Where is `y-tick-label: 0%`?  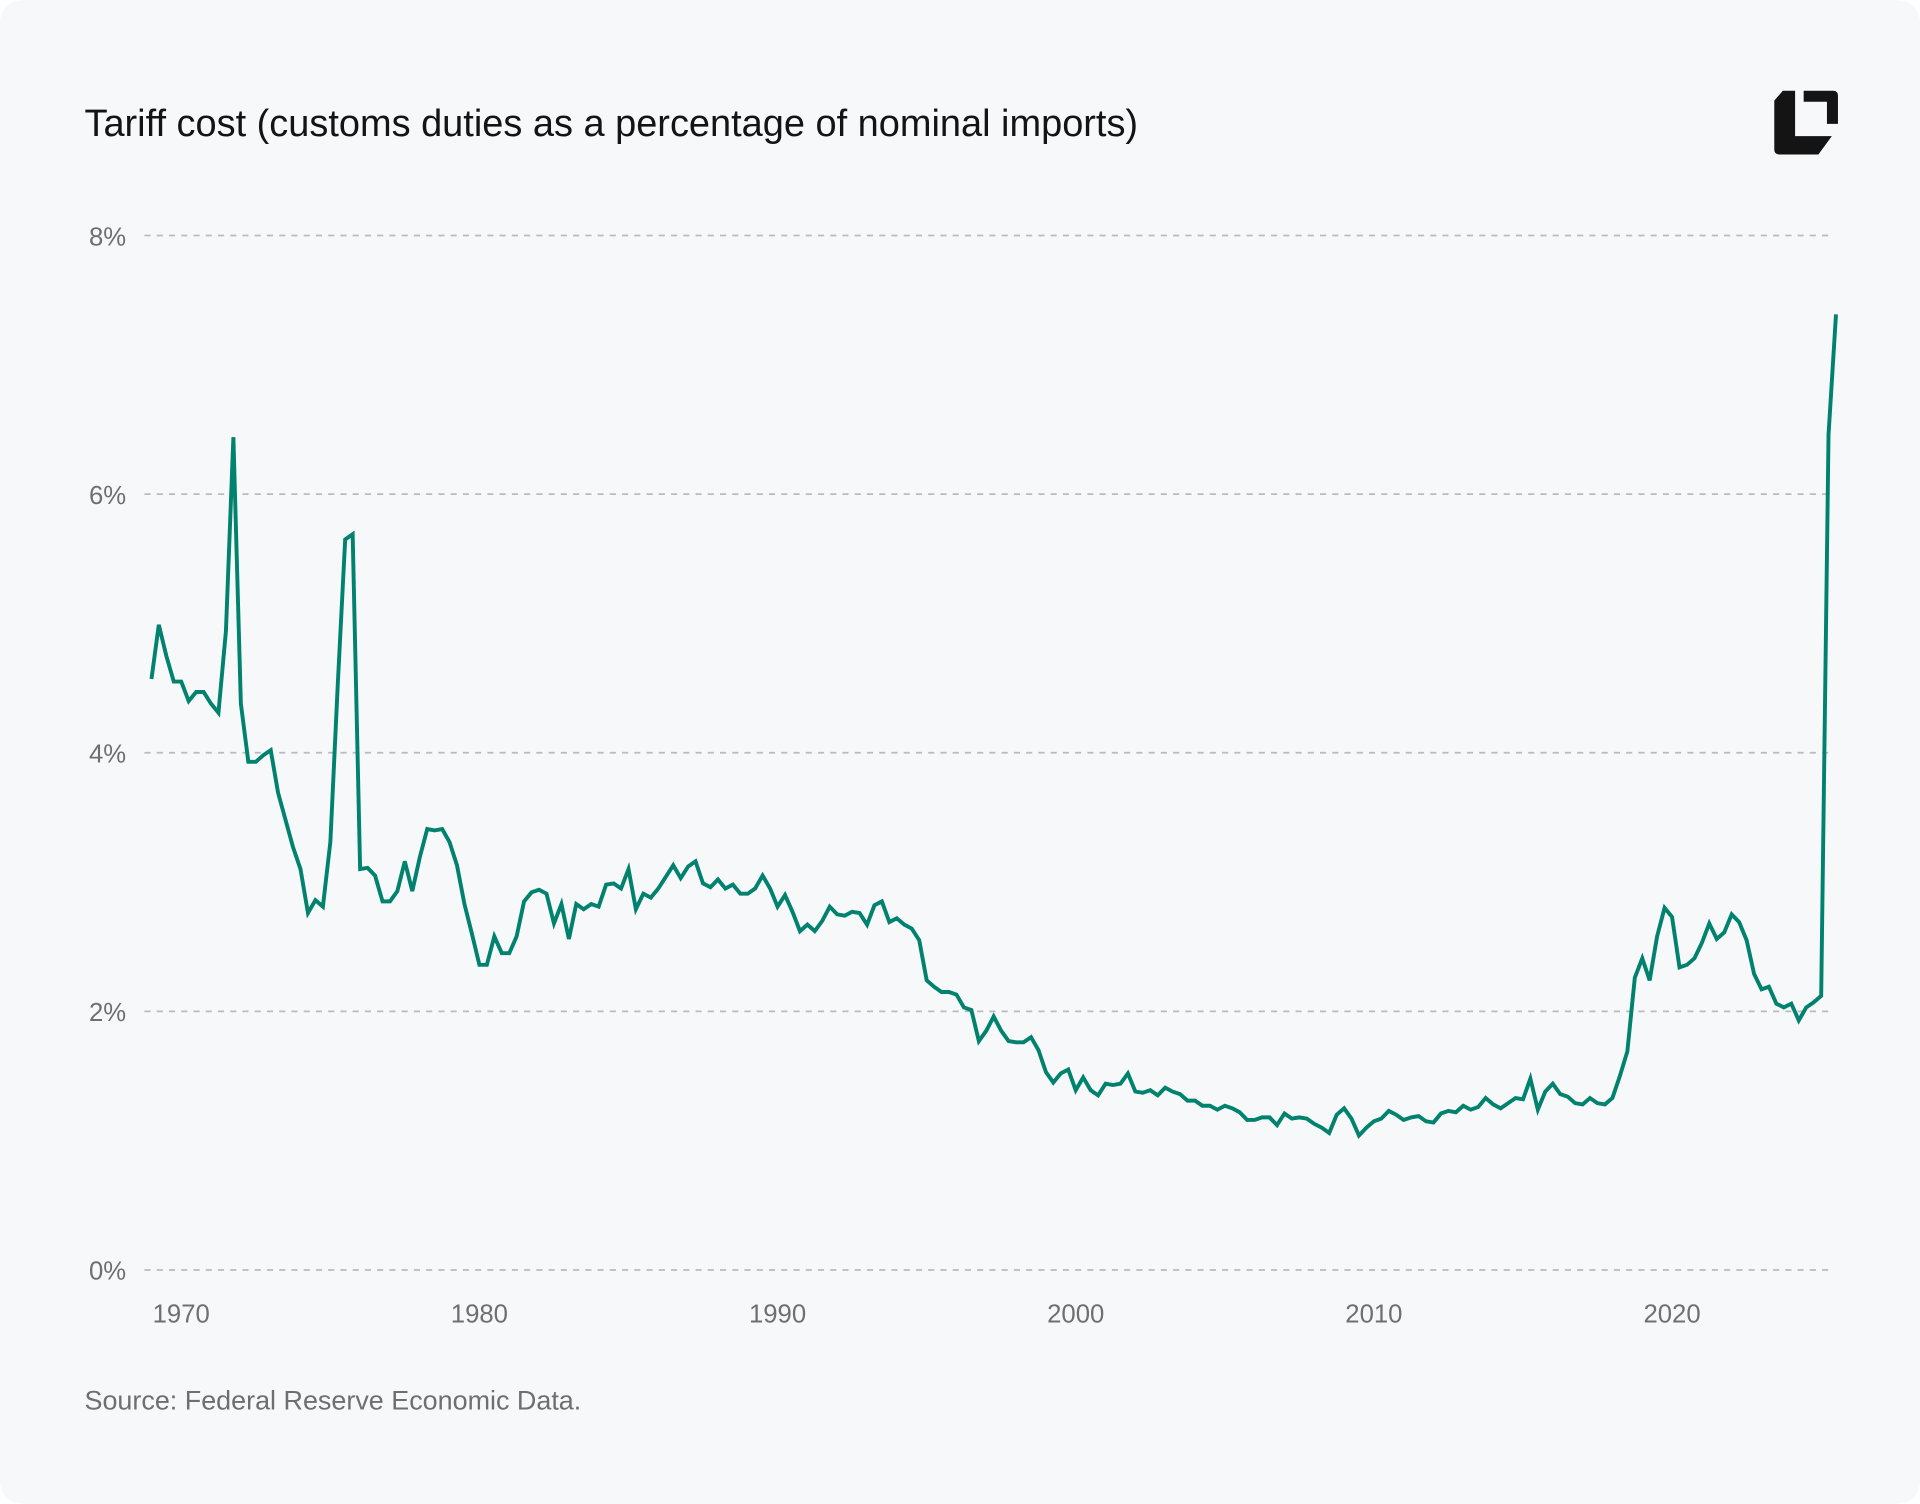 y-tick-label: 0% is located at coordinates (107, 1272).